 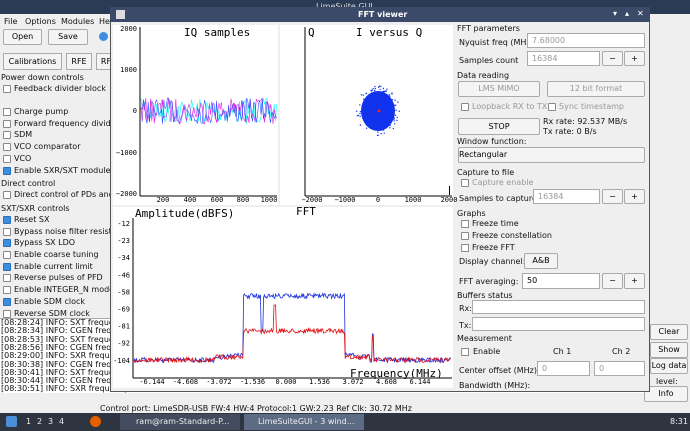 I want to click on x-tick-label: -4.608, so click(x=185, y=382).